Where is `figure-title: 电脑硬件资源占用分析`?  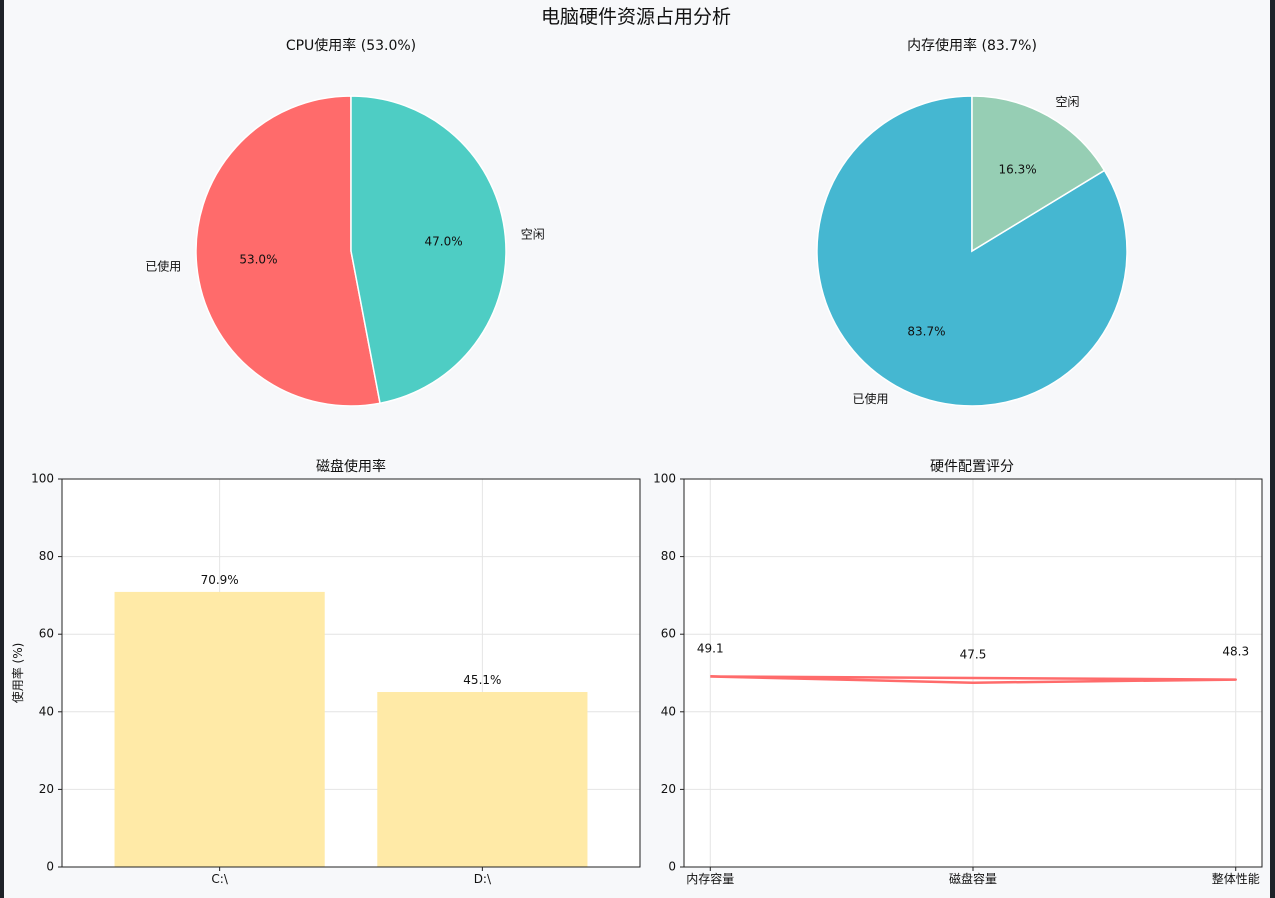 figure-title: 电脑硬件资源占用分析 is located at coordinates (636, 17).